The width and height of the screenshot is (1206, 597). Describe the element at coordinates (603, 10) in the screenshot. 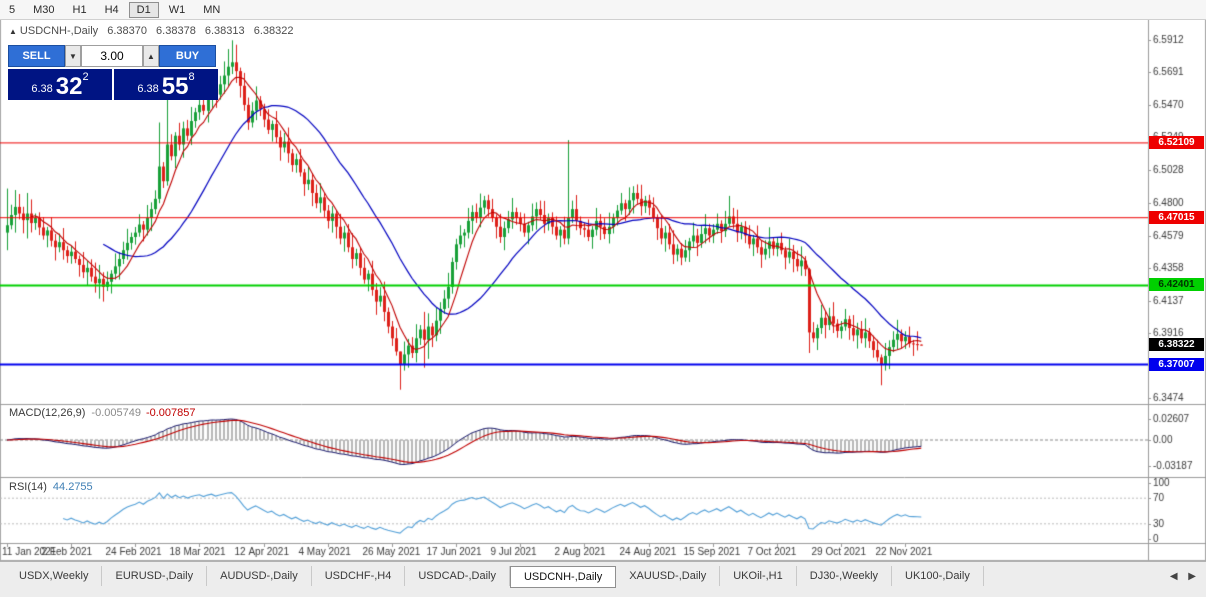

I see `timeframe-toolbar: 5 M30 H1 H4 D1 W1 MN` at that location.